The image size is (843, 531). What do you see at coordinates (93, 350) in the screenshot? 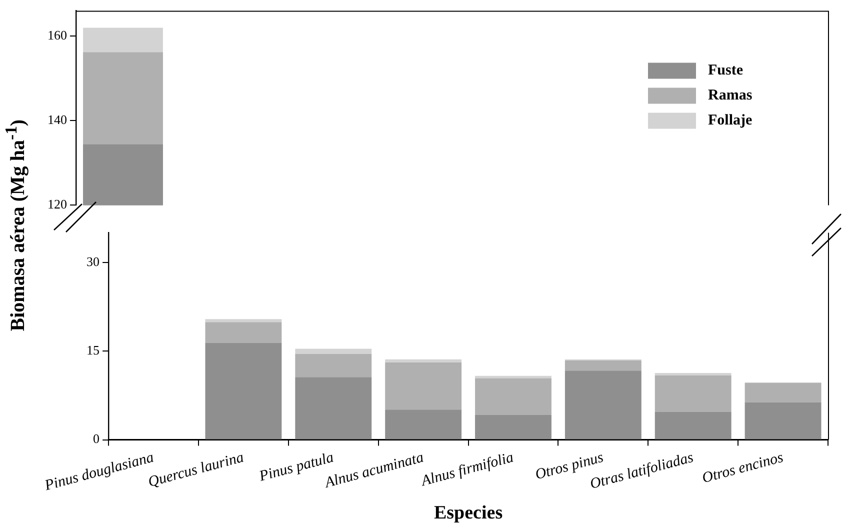
I see `y-tick-label: 15` at bounding box center [93, 350].